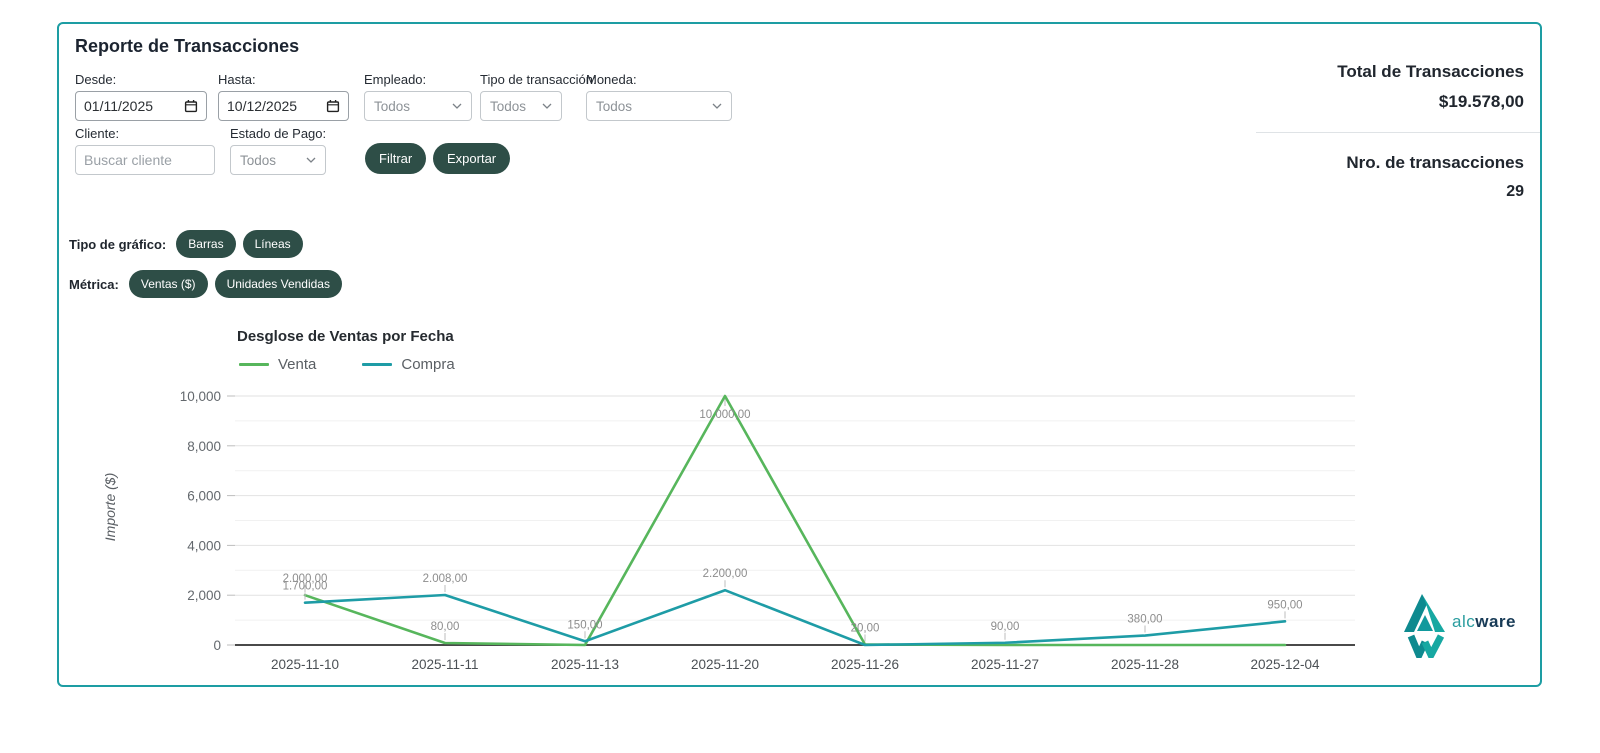 This screenshot has height=753, width=1600. I want to click on cliente-search-input, so click(145, 160).